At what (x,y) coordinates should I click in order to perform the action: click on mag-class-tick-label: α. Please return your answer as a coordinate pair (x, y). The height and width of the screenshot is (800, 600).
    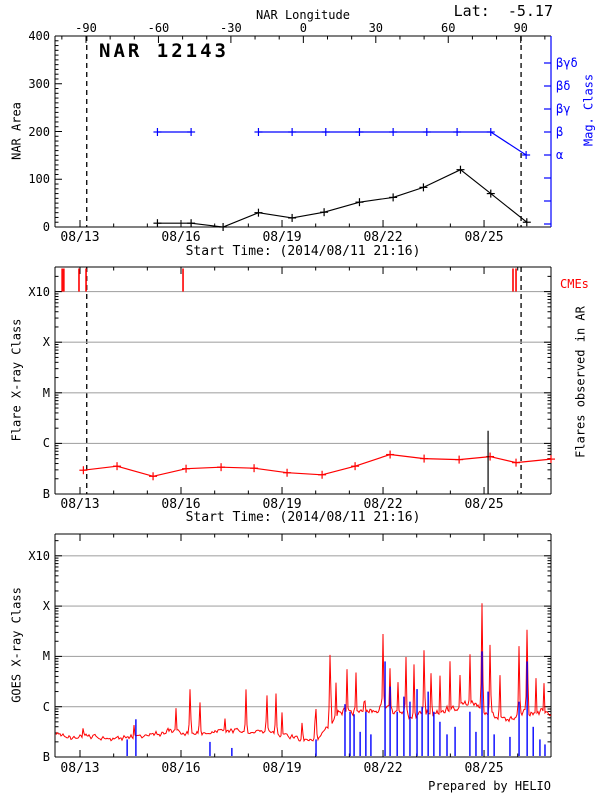
    Looking at the image, I should click on (560, 155).